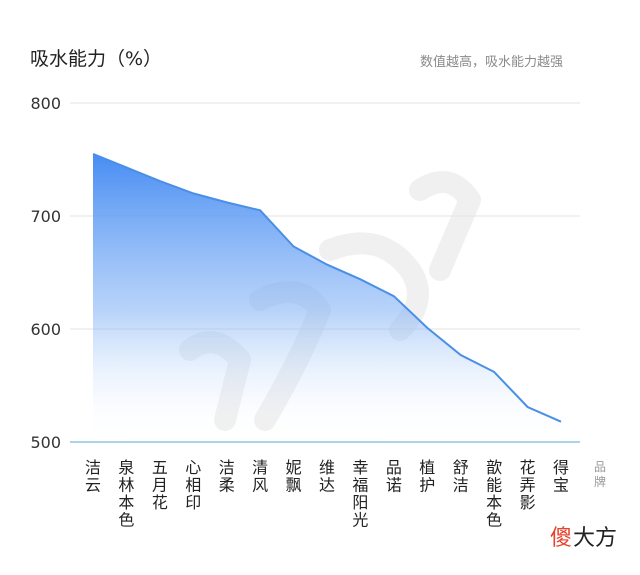 The width and height of the screenshot is (640, 575). I want to click on y-tick-label: 600, so click(45, 329).